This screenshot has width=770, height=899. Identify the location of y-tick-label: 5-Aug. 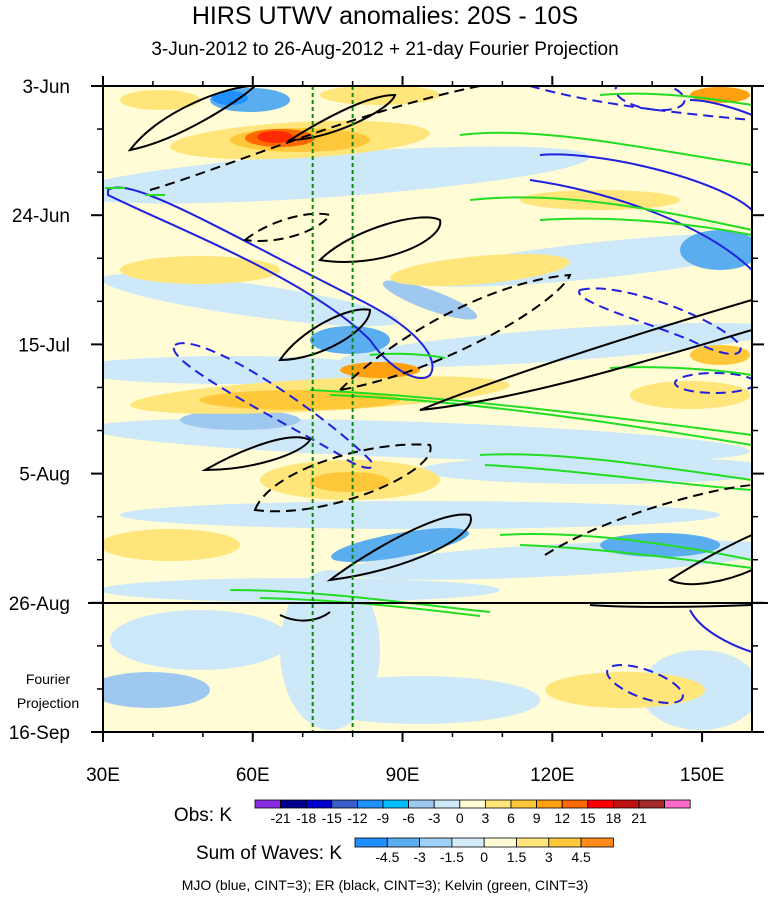
(44, 475).